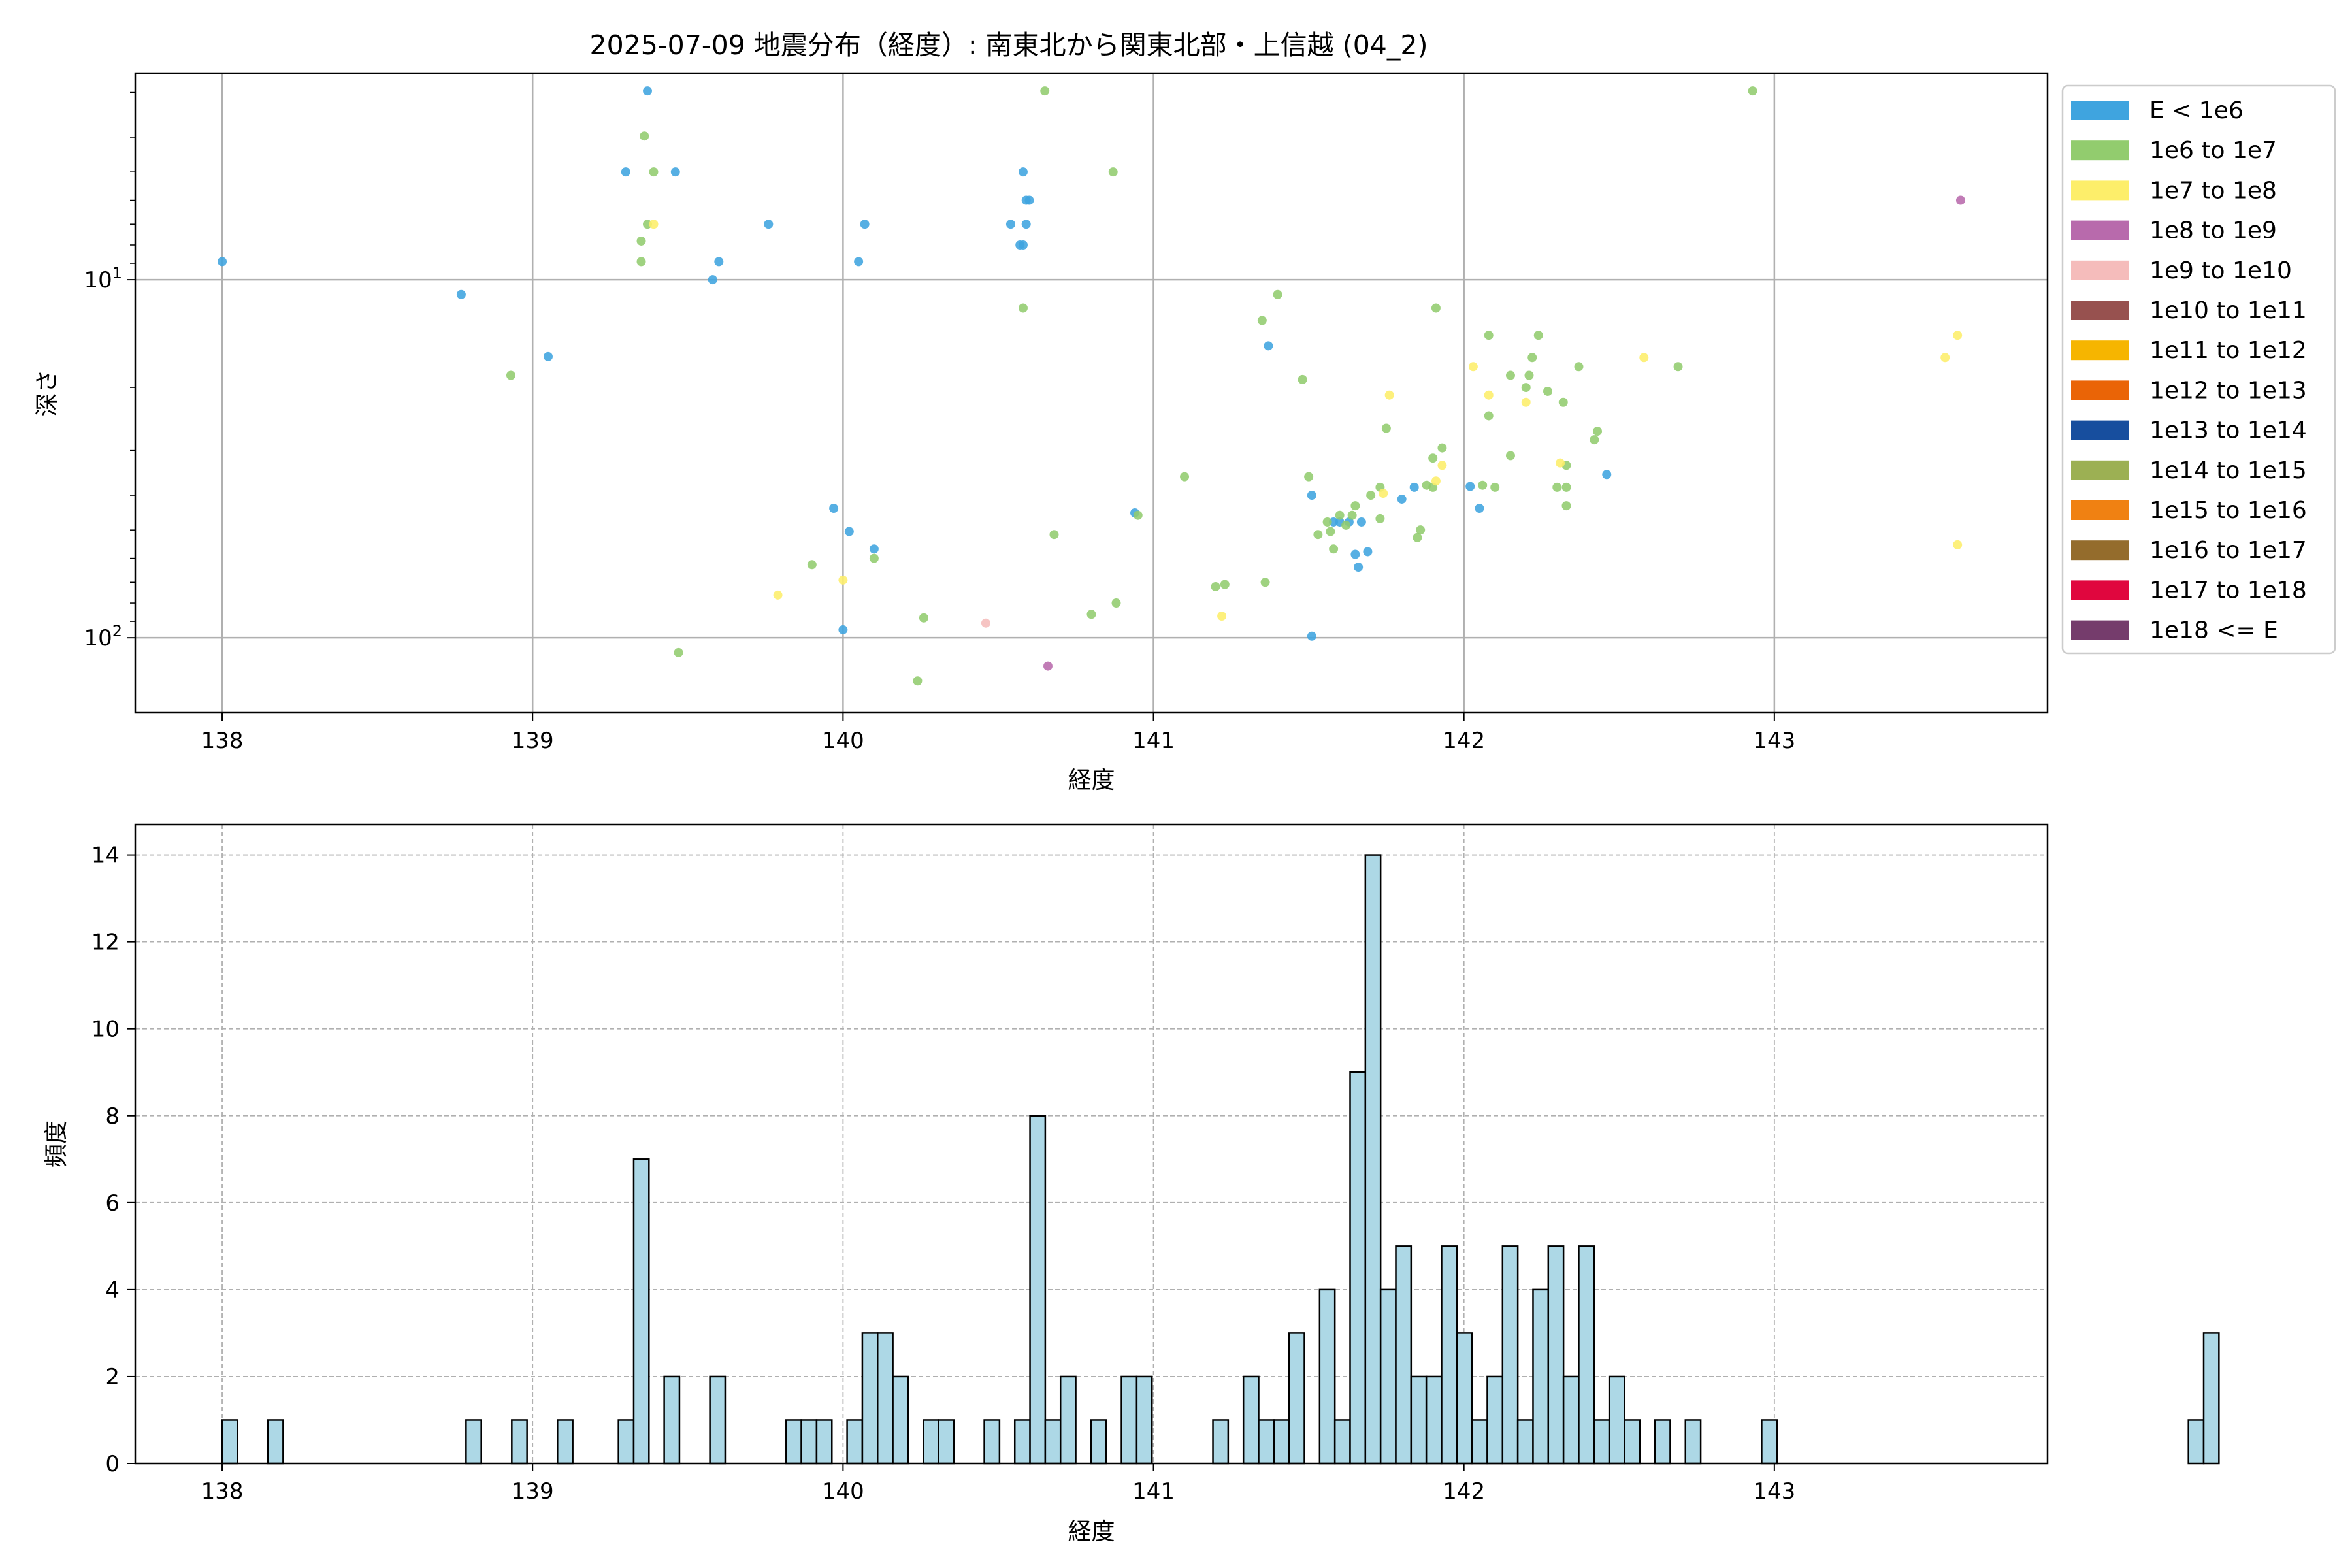 This screenshot has width=2352, height=1568. What do you see at coordinates (1464, 1491) in the screenshot?
I see `x-tick-label: 142` at bounding box center [1464, 1491].